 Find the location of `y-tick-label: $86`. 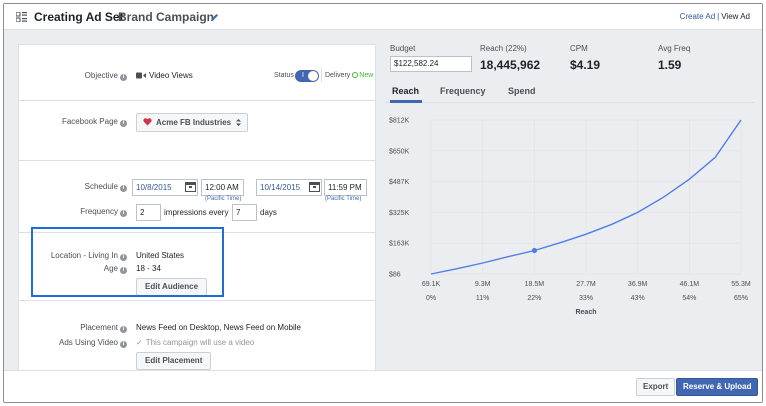

y-tick-label: $86 is located at coordinates (395, 275).